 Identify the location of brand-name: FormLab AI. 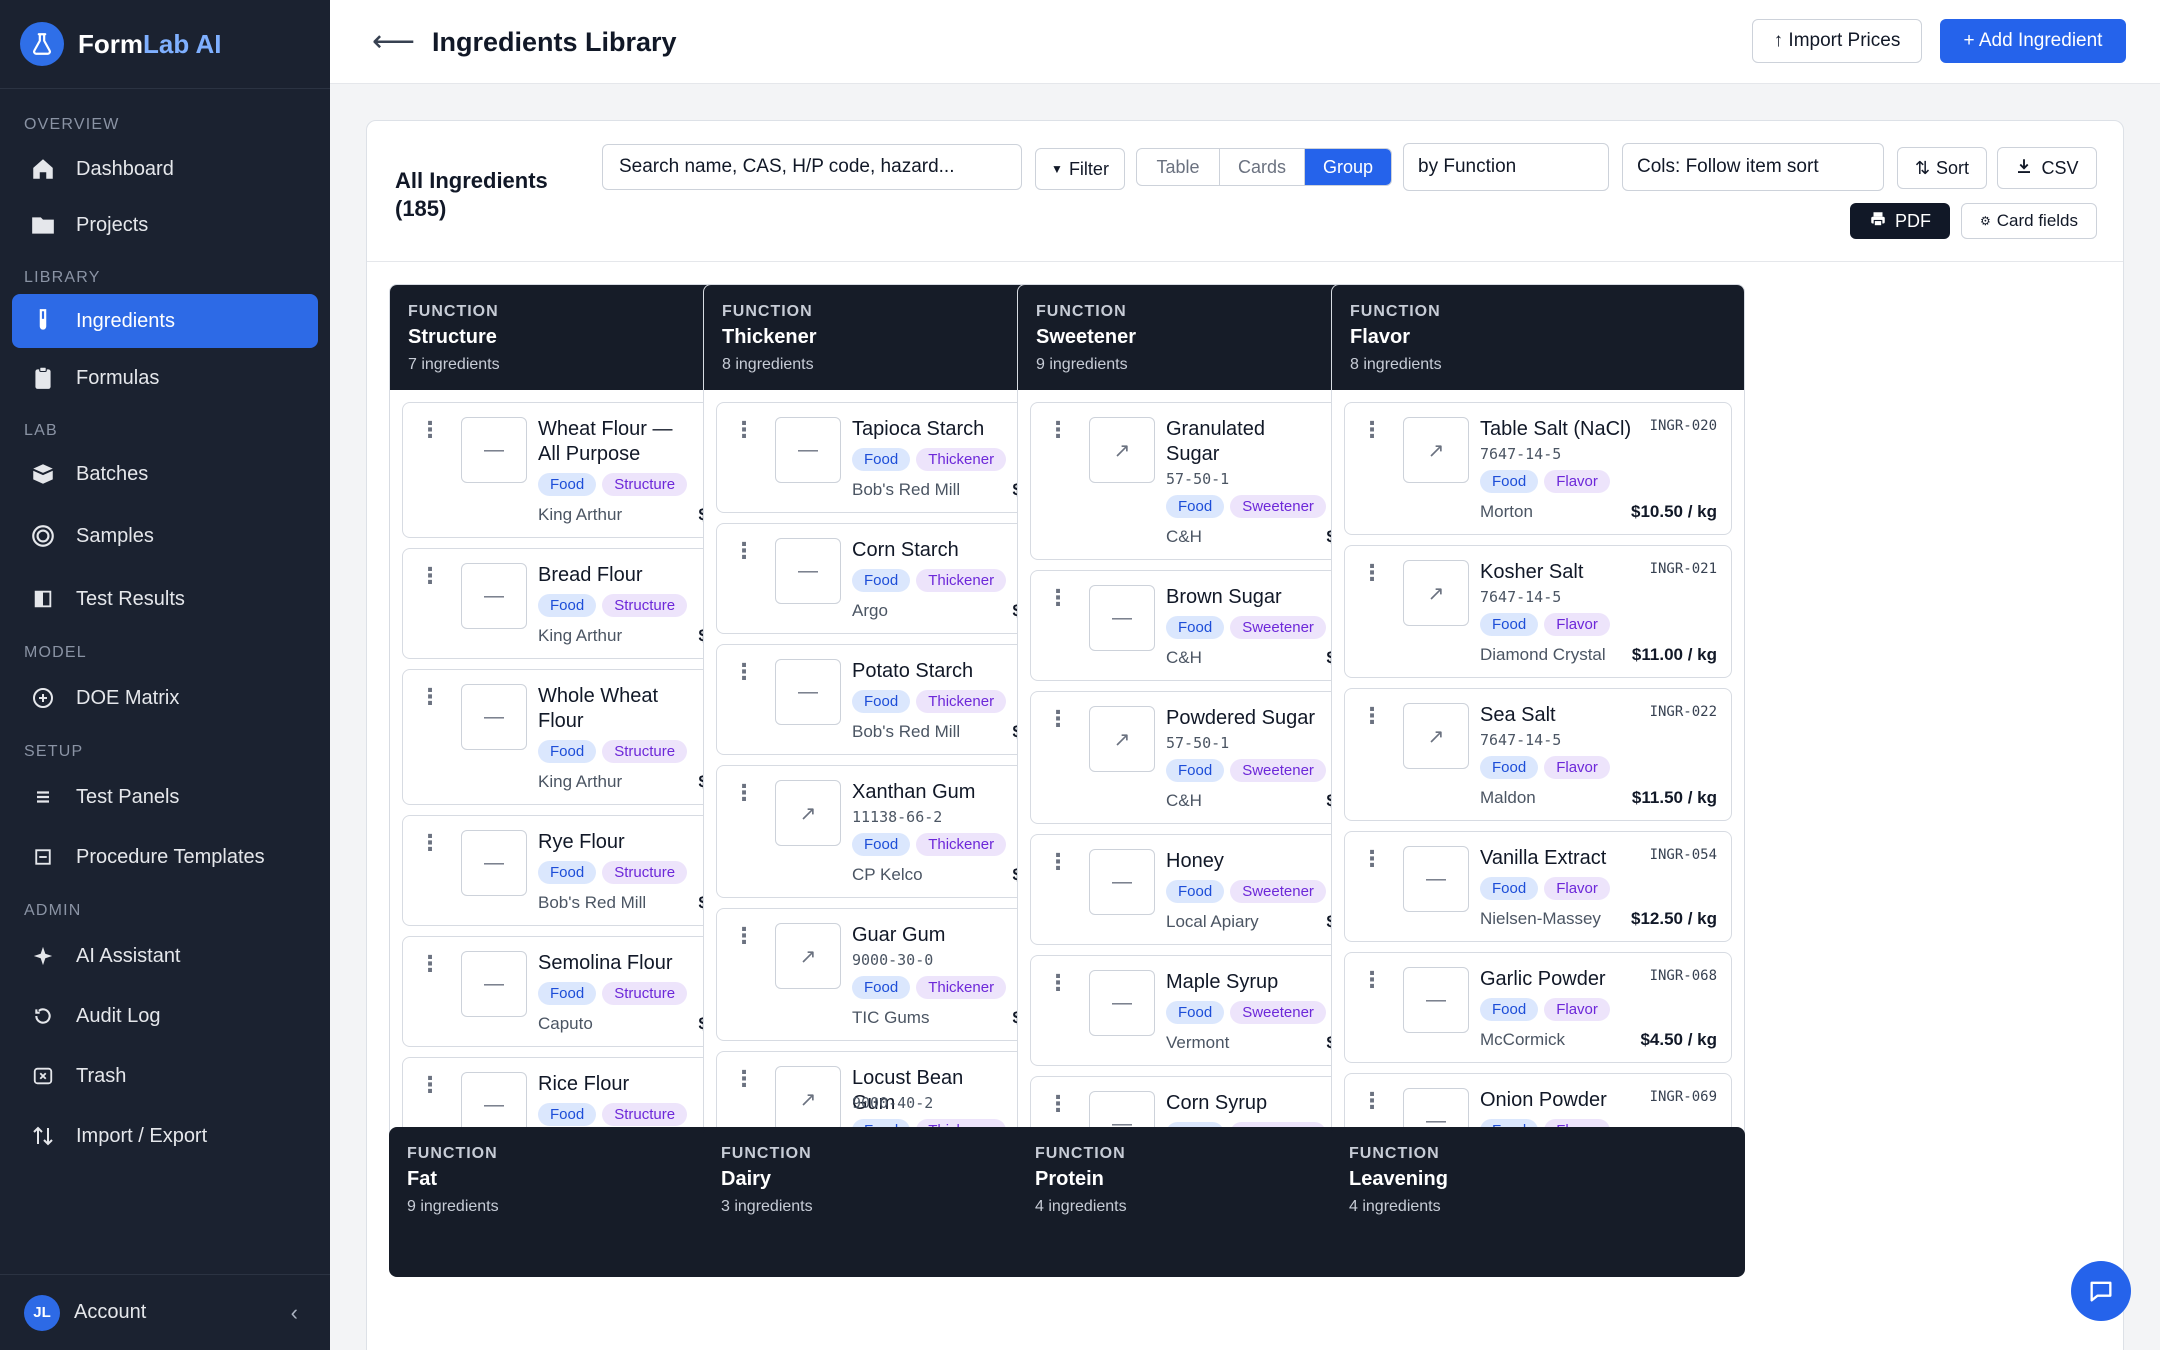
(150, 43).